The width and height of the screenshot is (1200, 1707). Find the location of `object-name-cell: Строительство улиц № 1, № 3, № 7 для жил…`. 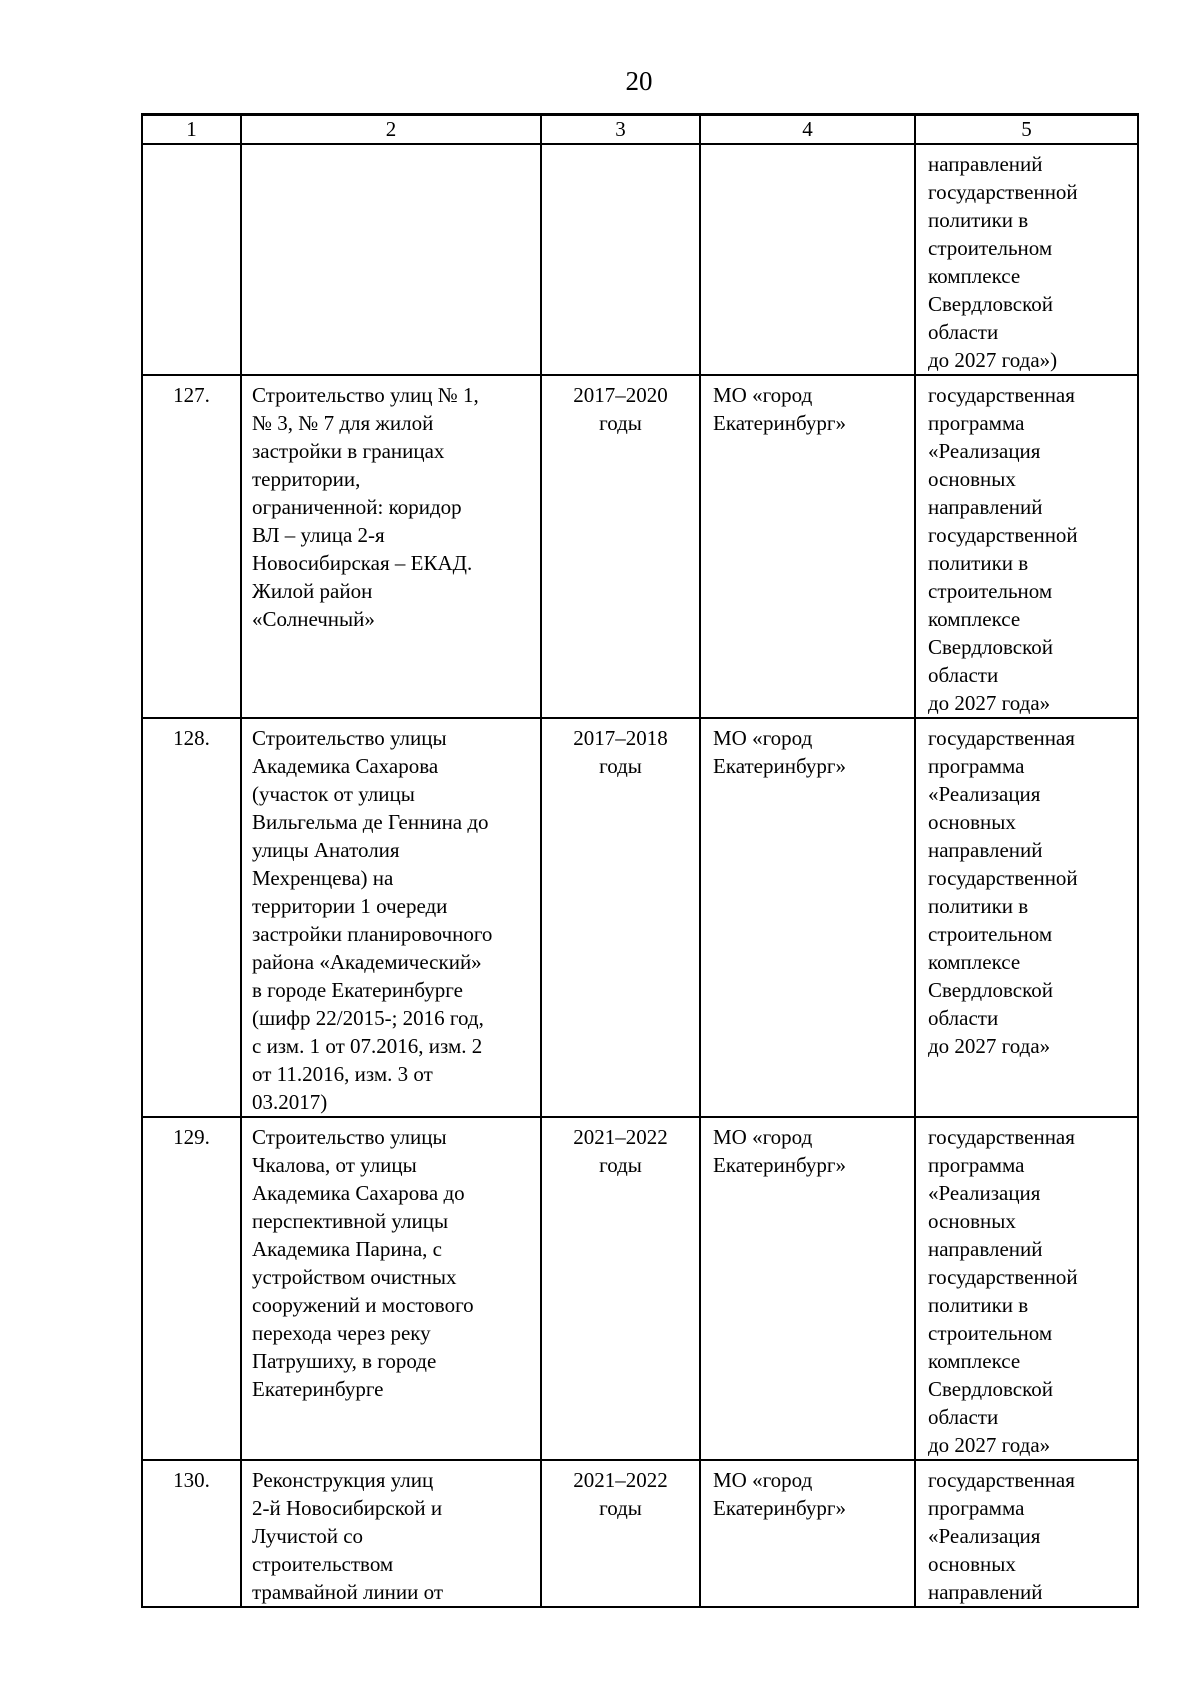

object-name-cell: Строительство улиц № 1, № 3, № 7 для жил… is located at coordinates (391, 546).